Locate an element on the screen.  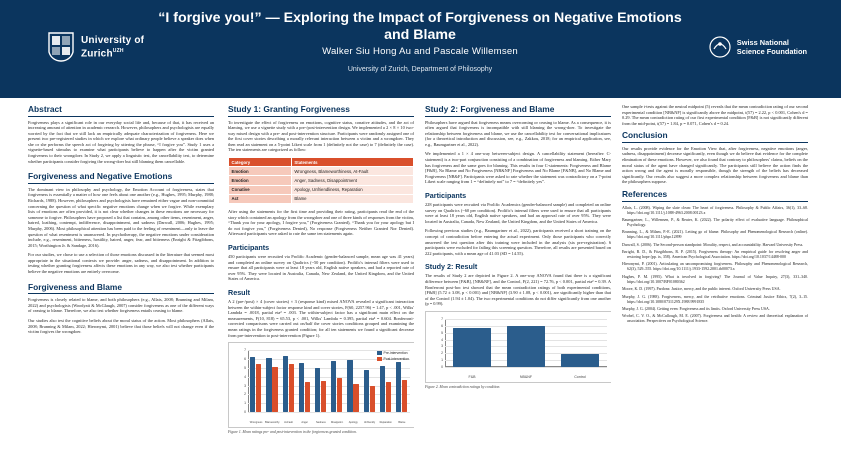
x-axis-tick-label: Reparation is located at coordinates (385, 423).